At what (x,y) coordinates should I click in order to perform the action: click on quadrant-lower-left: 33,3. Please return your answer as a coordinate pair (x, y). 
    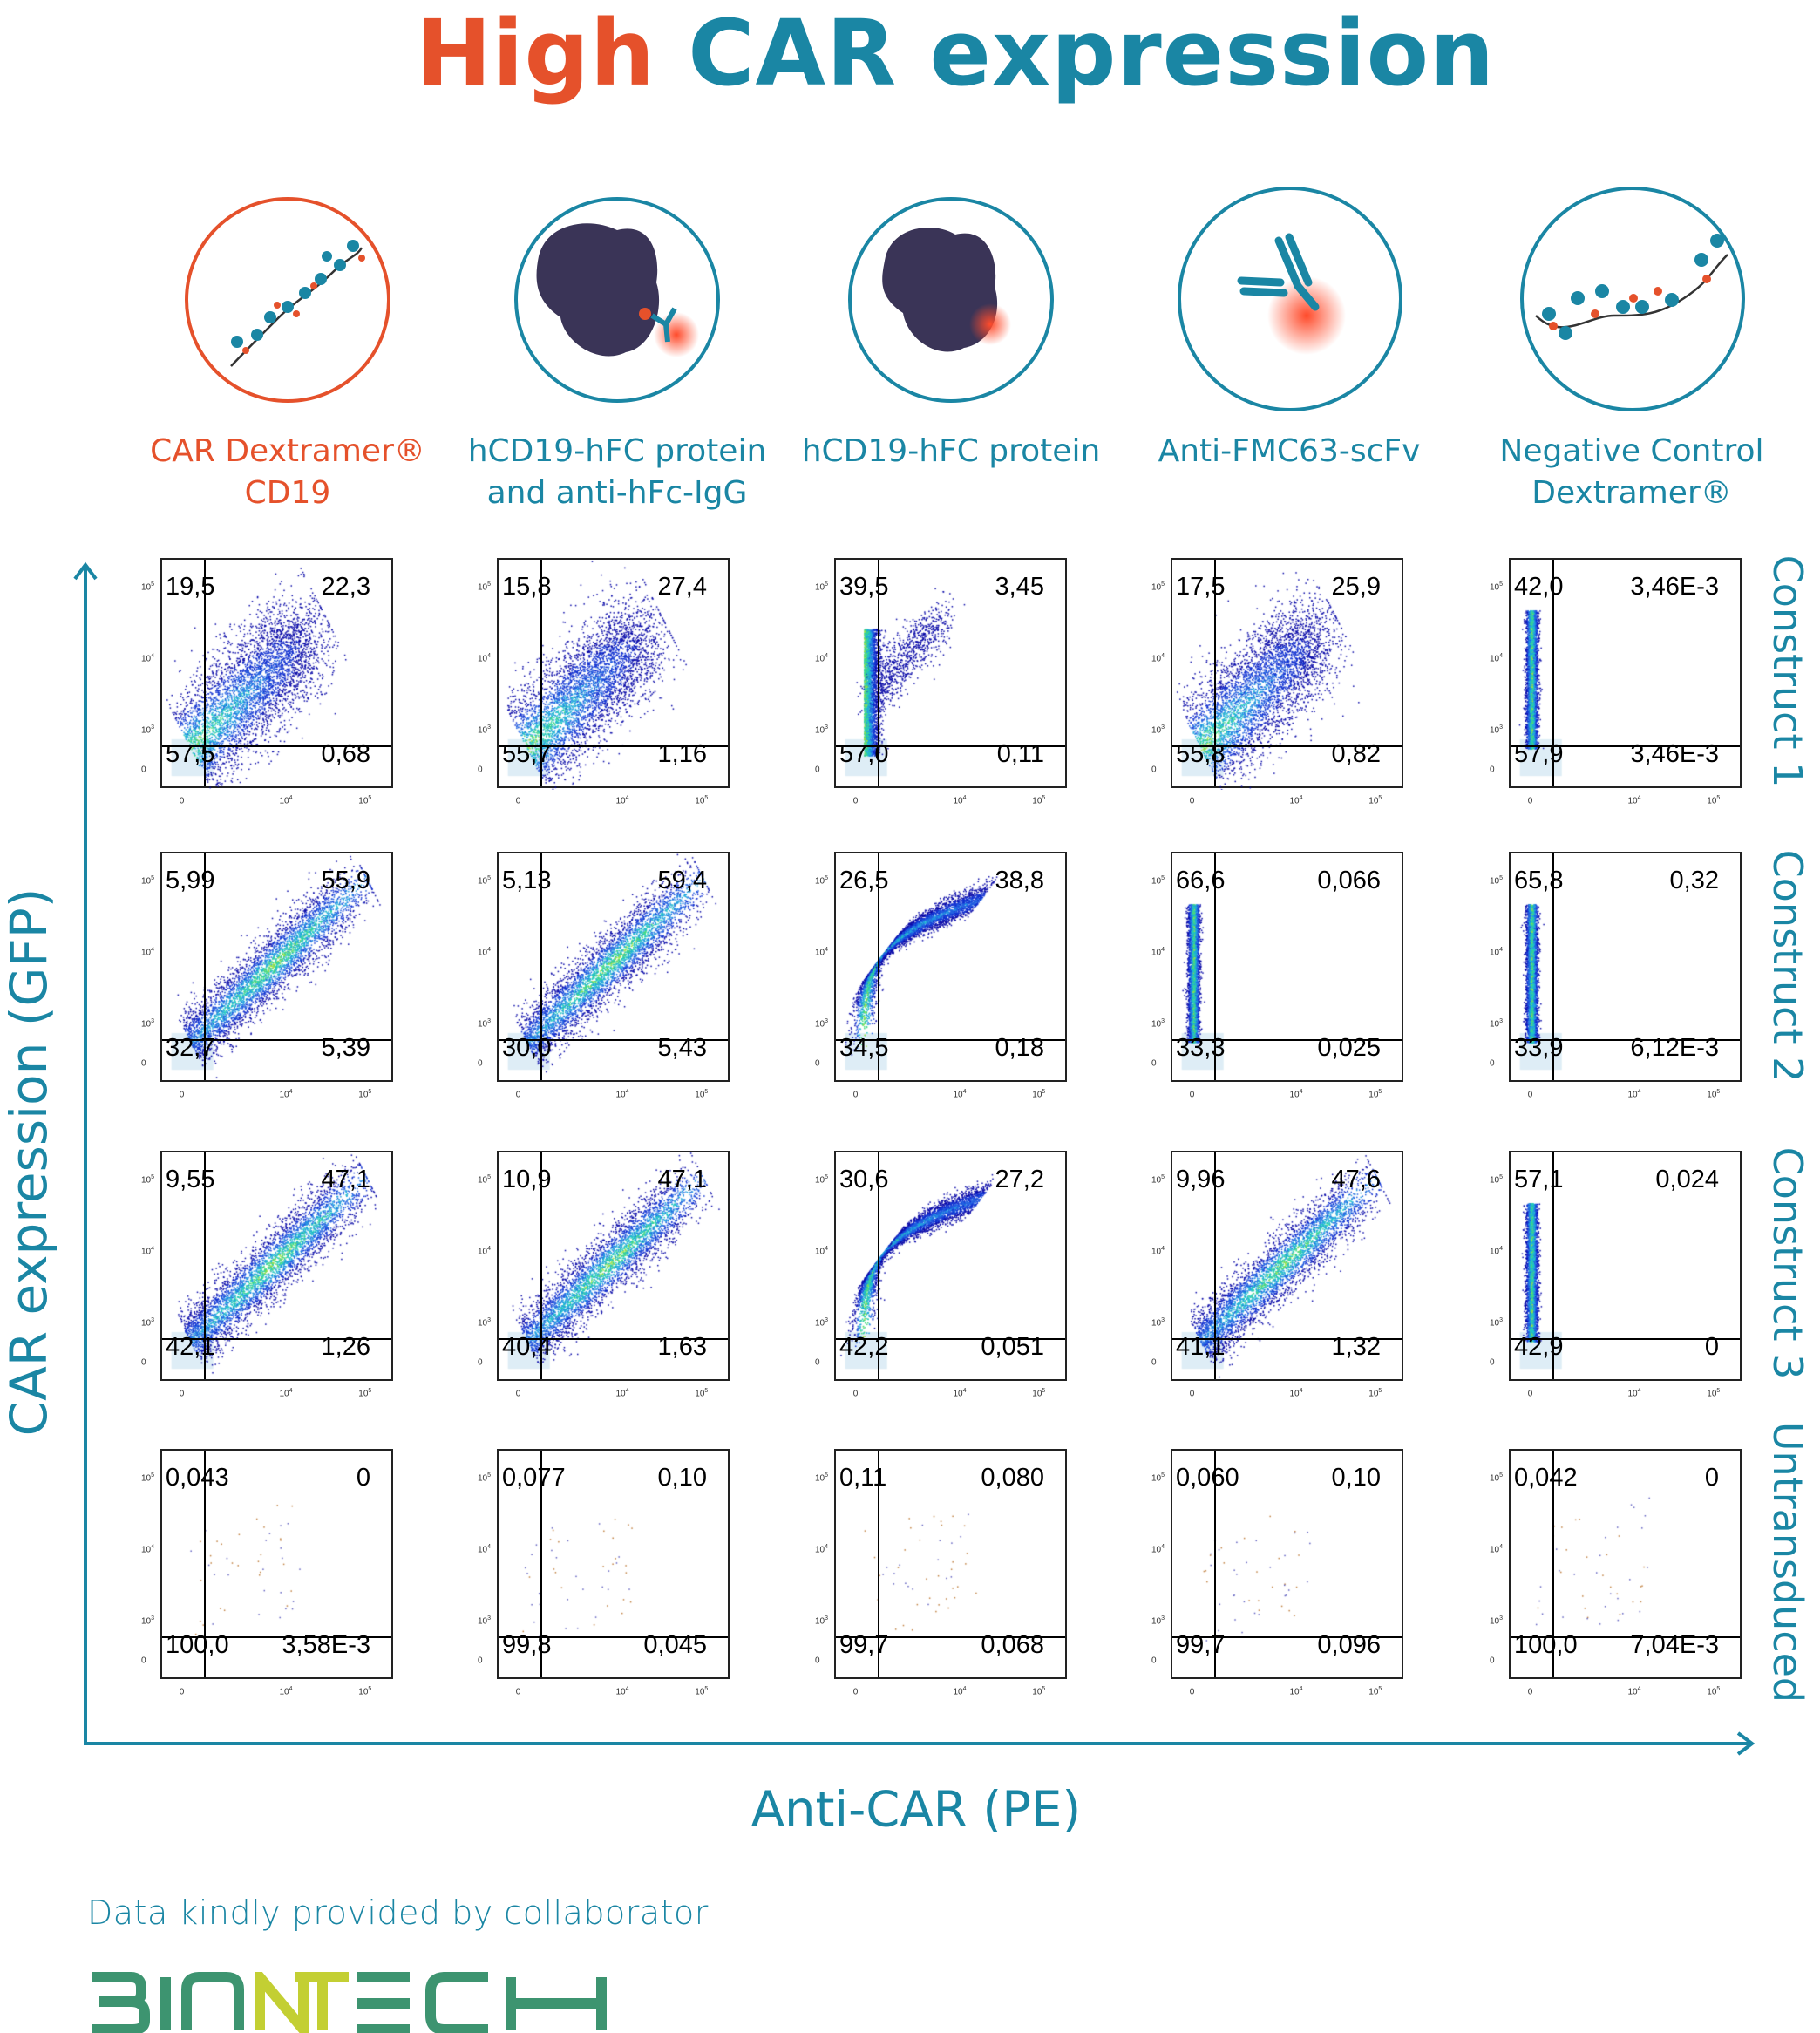
    Looking at the image, I should click on (1201, 1048).